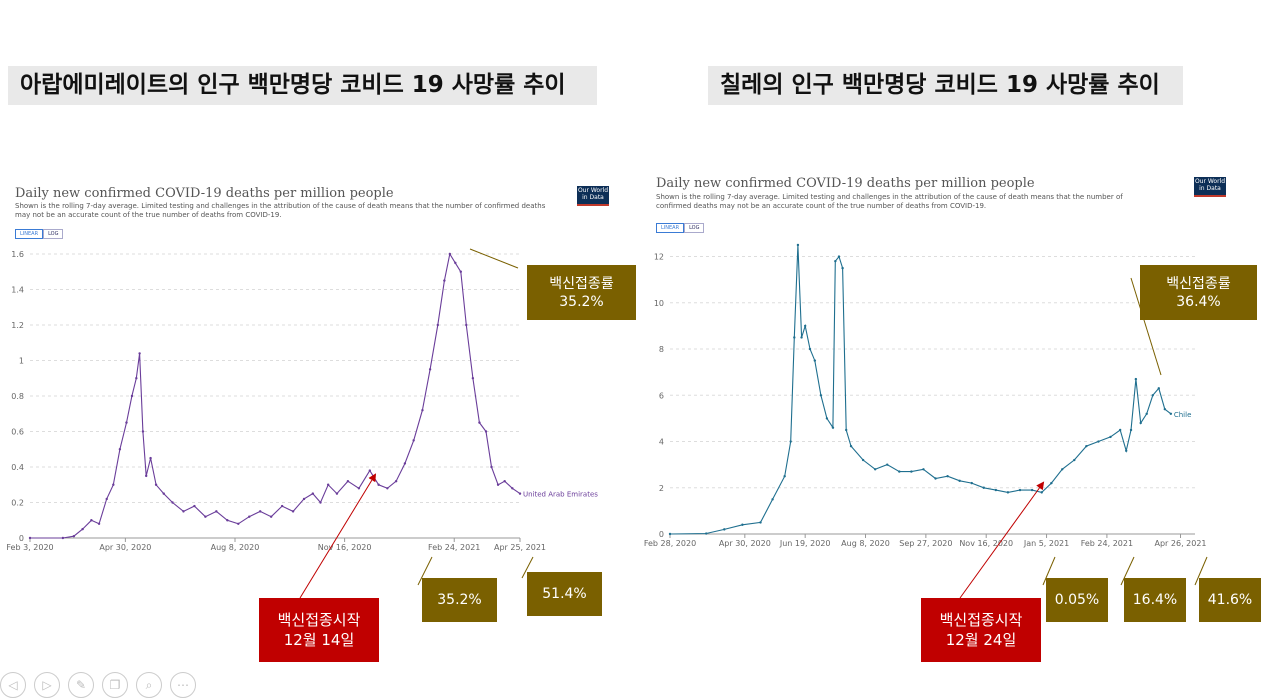 This screenshot has height=698, width=1273. What do you see at coordinates (1201, 571) in the screenshot?
I see `leader-right-apr` at bounding box center [1201, 571].